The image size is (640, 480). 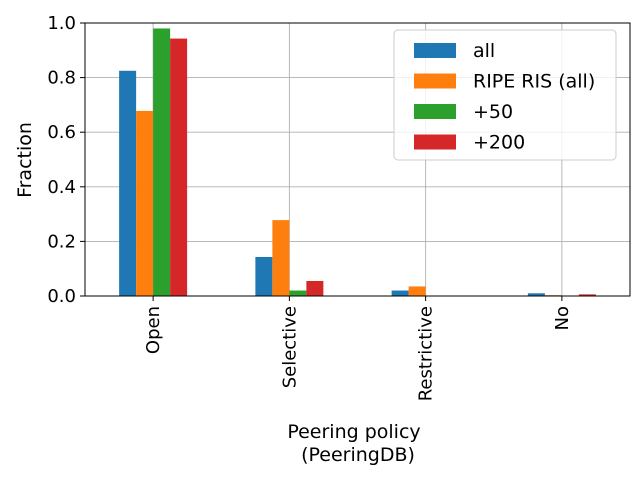 What do you see at coordinates (61, 132) in the screenshot?
I see `y-tick-label: 0.6` at bounding box center [61, 132].